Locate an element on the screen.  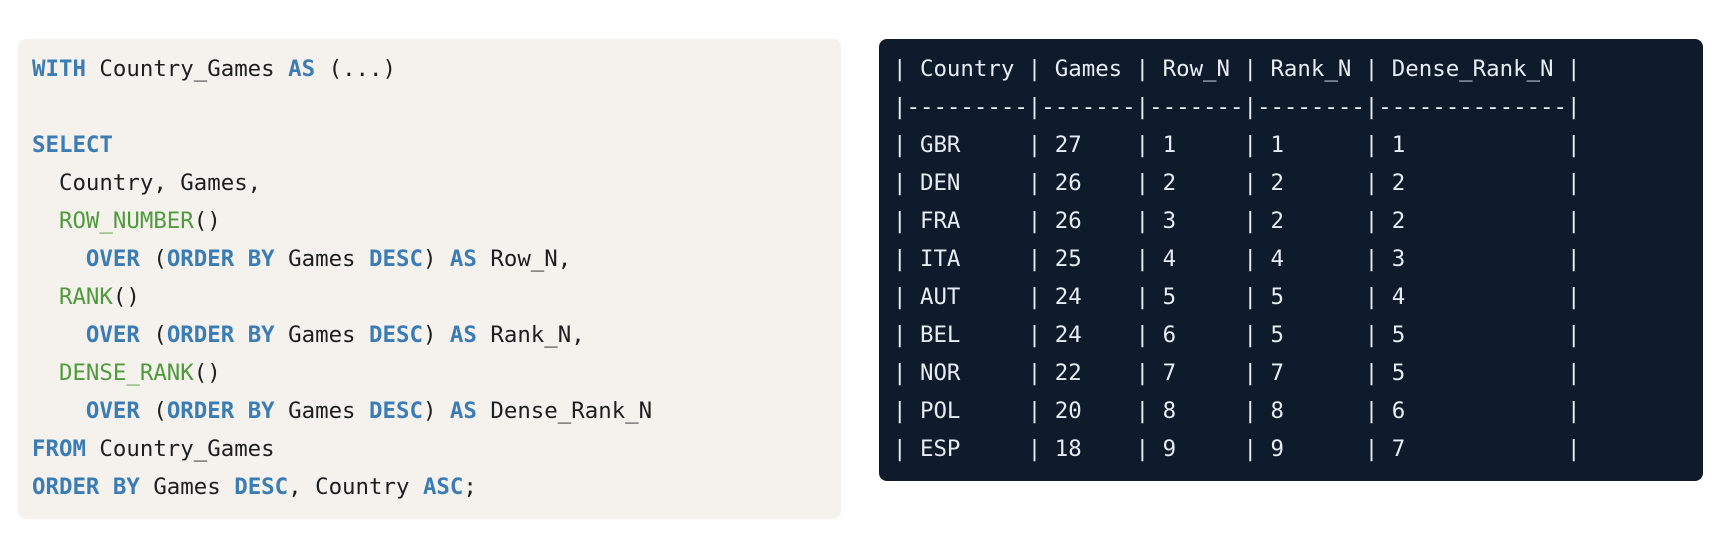
result-row: | GBR | 27 | 1 | 1 | 1 | is located at coordinates (1237, 145).